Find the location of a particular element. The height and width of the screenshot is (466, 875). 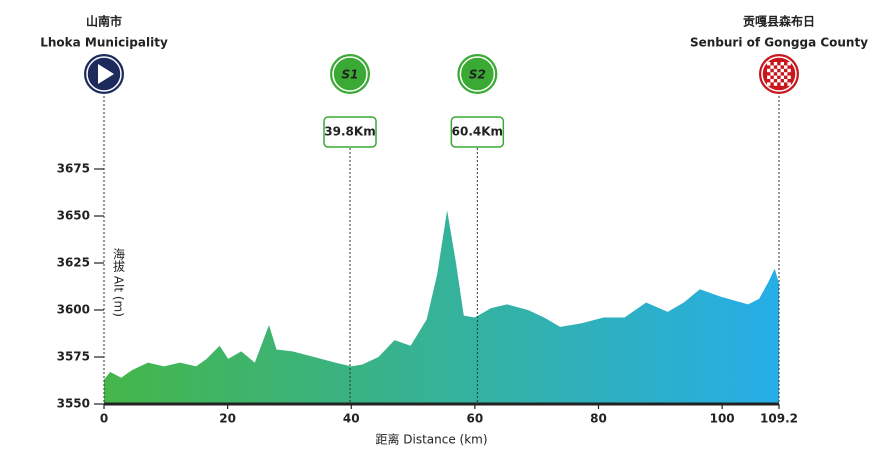

sprint-label: 39.8Km is located at coordinates (349, 132).